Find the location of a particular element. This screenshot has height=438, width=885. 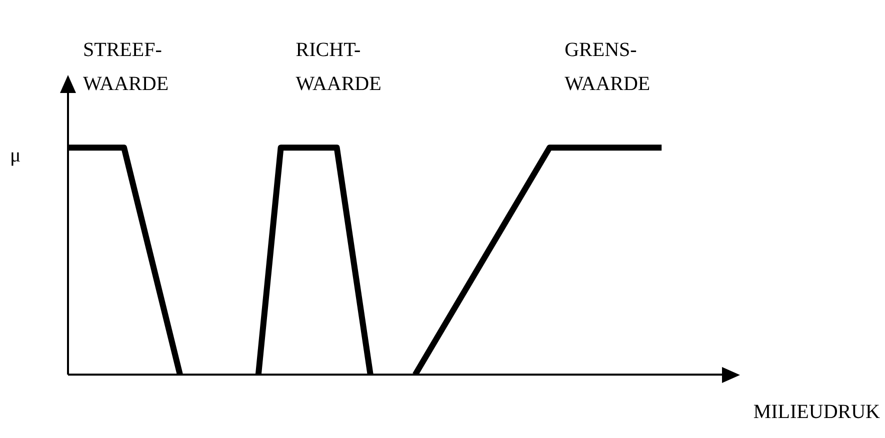

x-axis-title: MILIEUDRUK is located at coordinates (817, 412).